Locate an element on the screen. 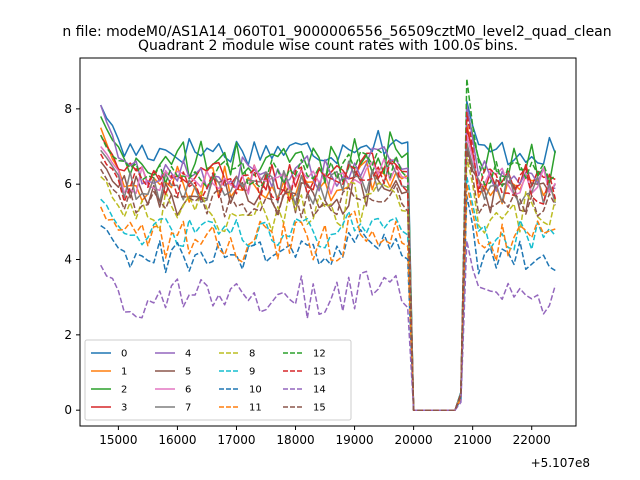  legend-label: 2 is located at coordinates (124, 390).